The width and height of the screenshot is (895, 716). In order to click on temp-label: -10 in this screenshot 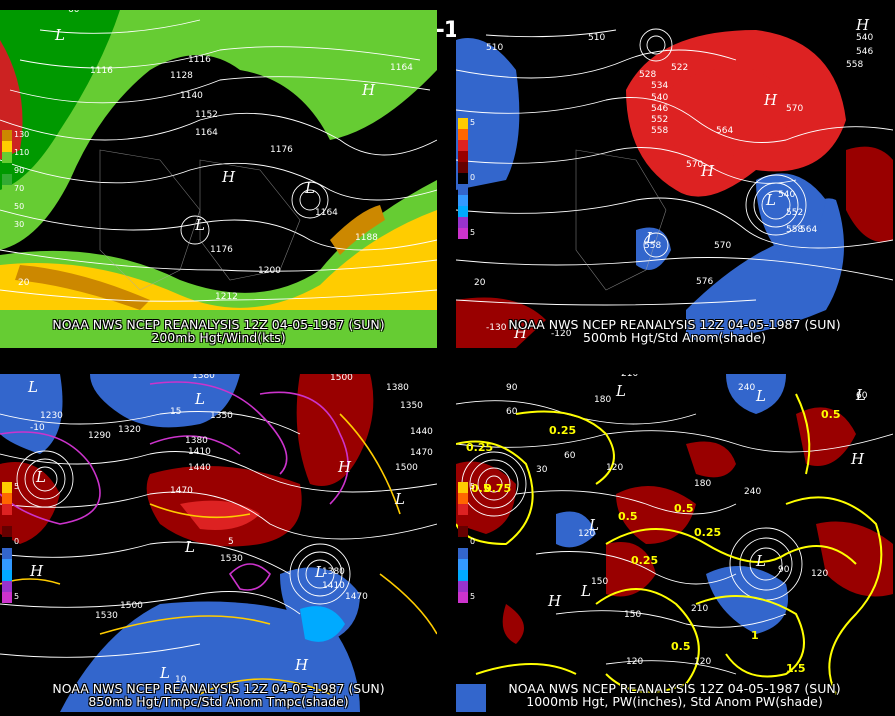, I will do `click(37, 428)`.